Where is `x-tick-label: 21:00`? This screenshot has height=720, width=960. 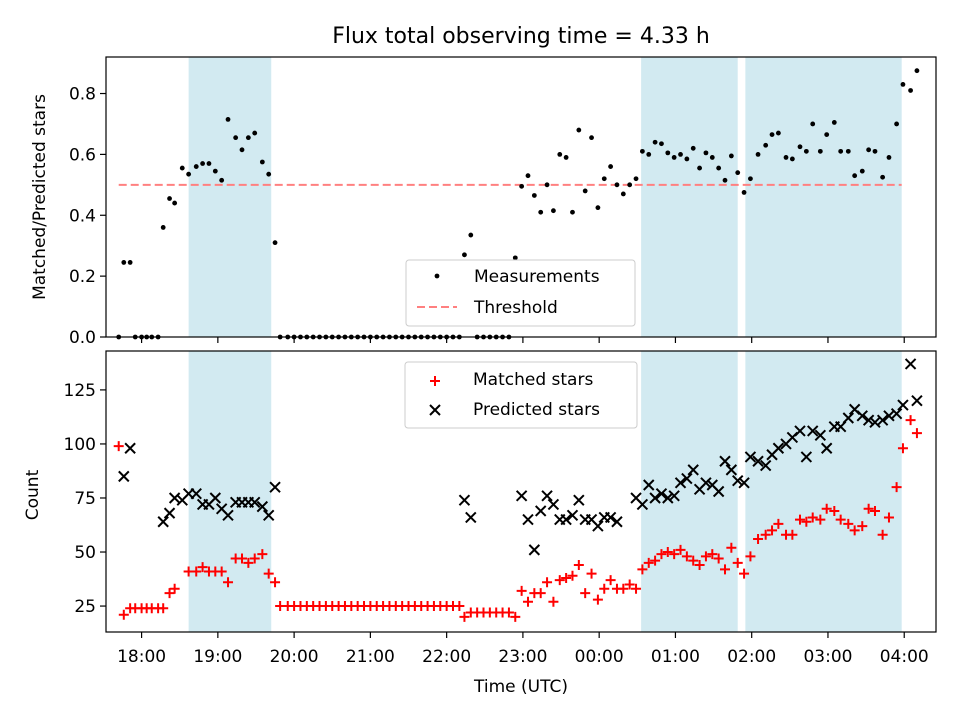 x-tick-label: 21:00 is located at coordinates (370, 657).